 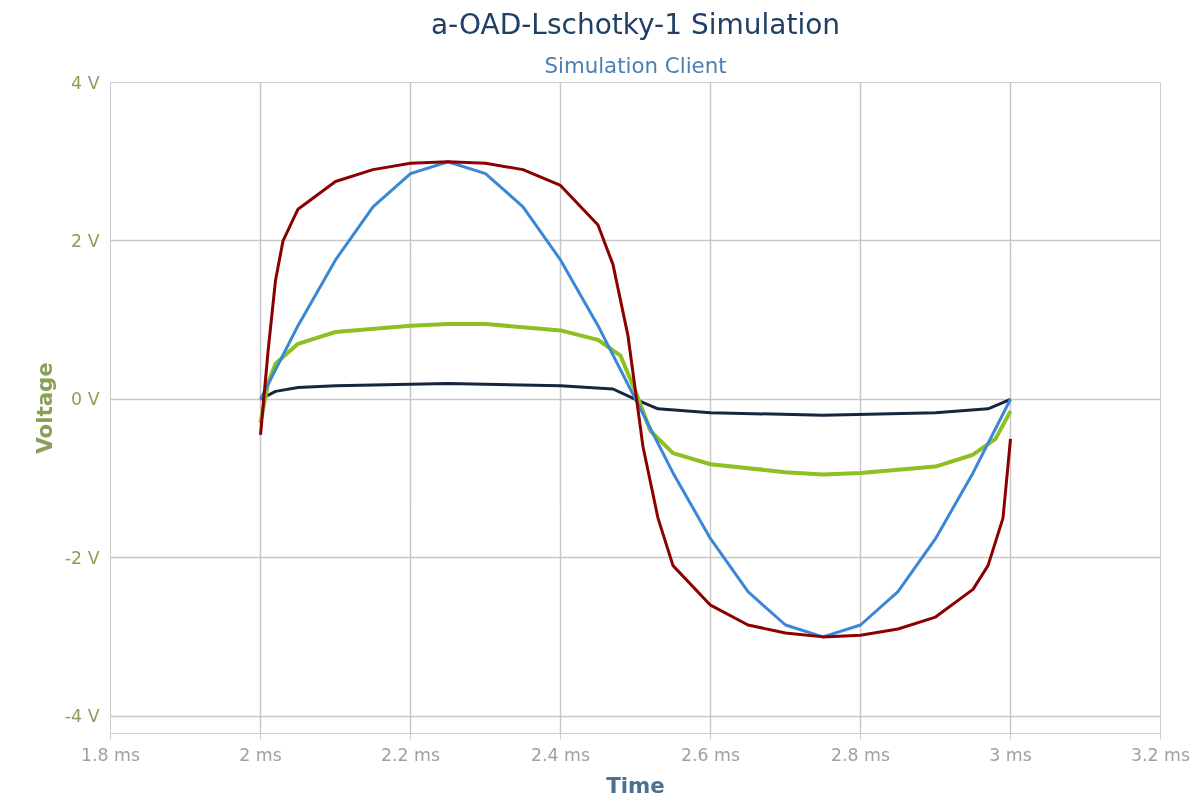 What do you see at coordinates (82, 716) in the screenshot?
I see `y-tick-label: -4 V` at bounding box center [82, 716].